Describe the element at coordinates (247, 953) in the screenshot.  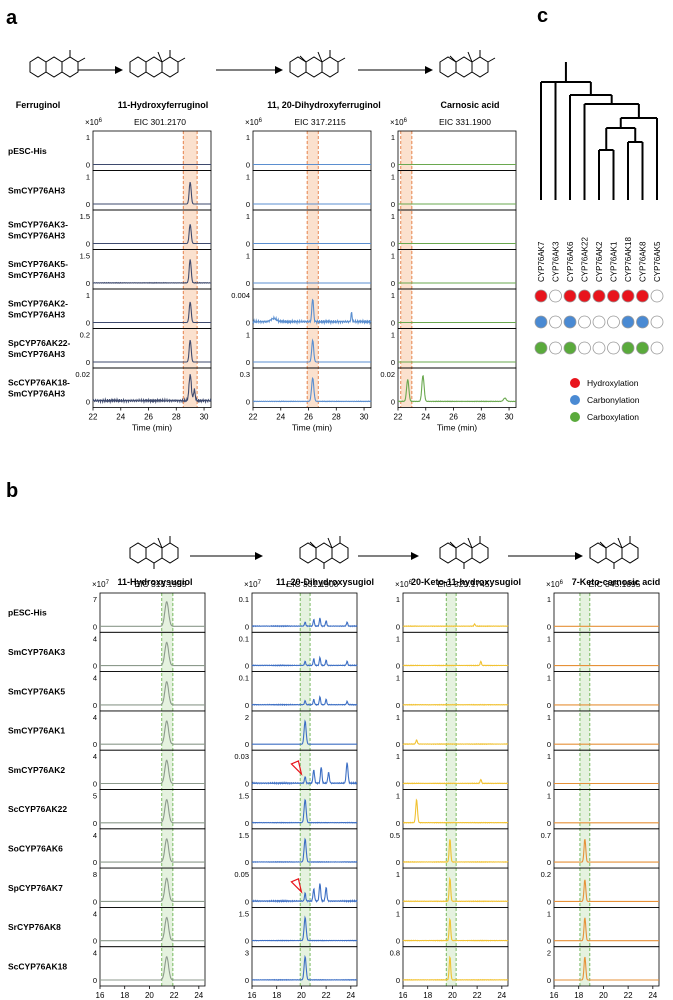
I see `y-top-tick-label: 3` at that location.